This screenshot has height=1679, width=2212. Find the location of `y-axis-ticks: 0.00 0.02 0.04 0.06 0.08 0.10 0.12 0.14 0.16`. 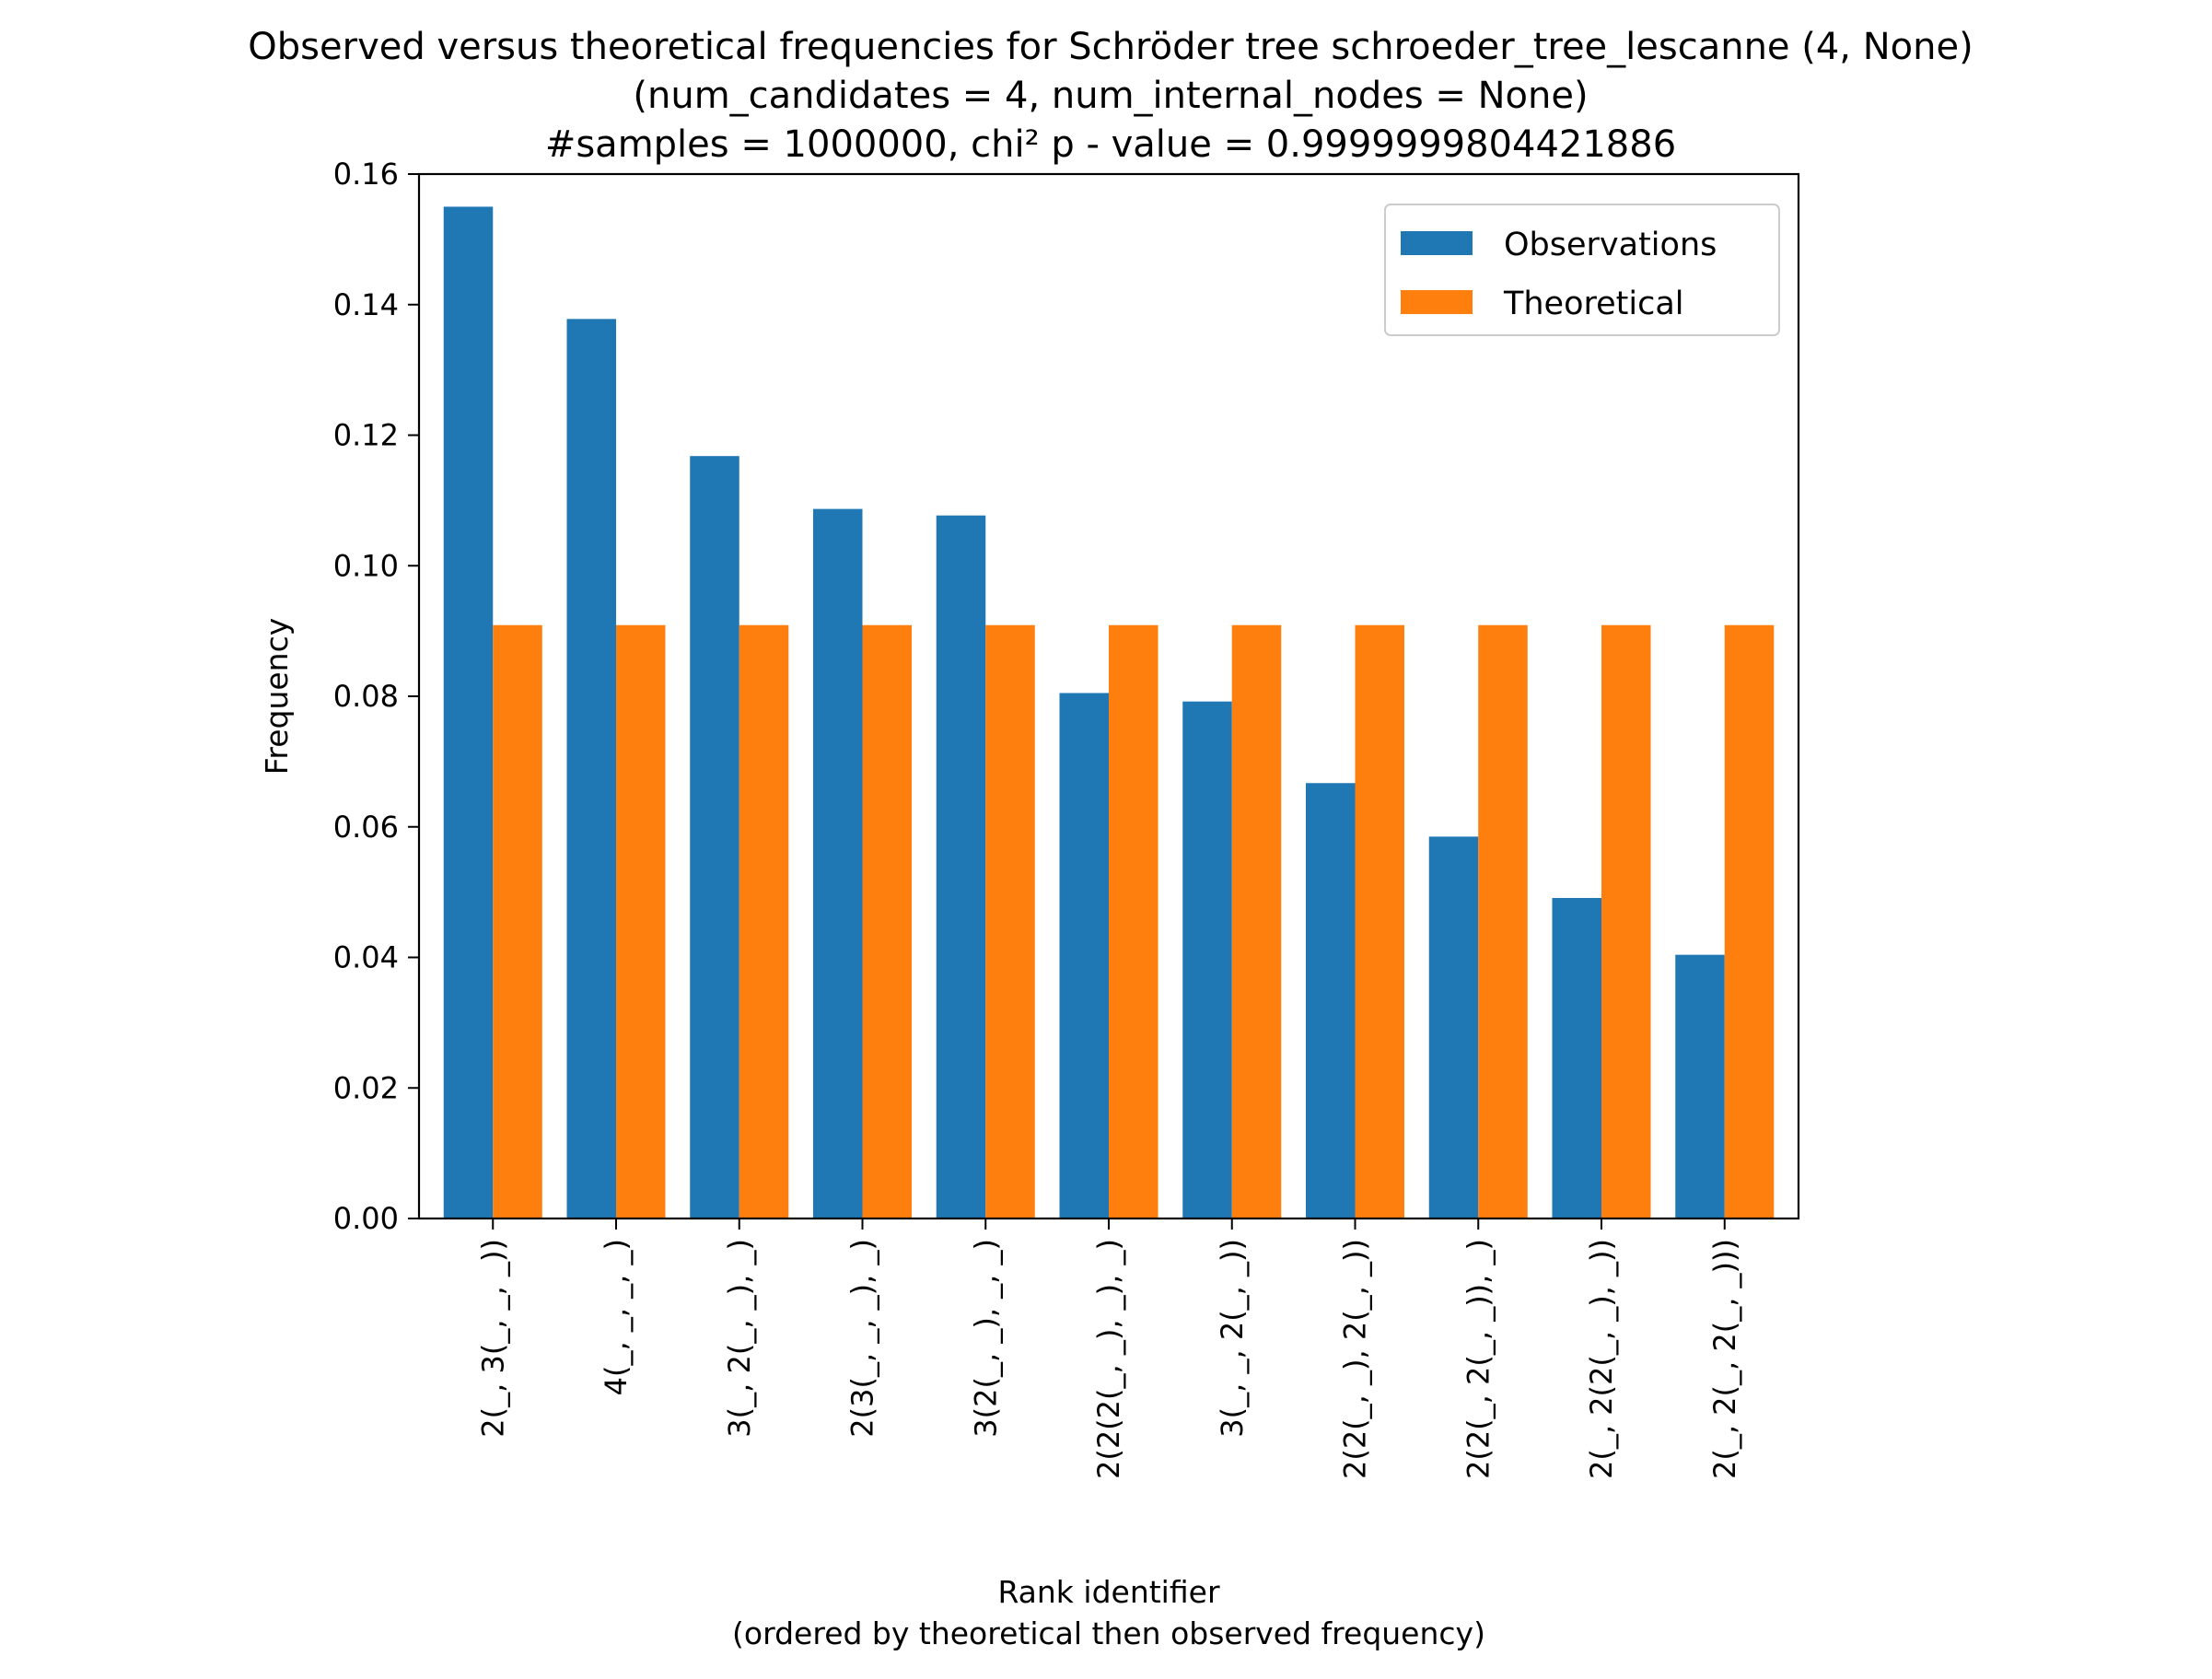

y-axis-ticks: 0.00 0.02 0.04 0.06 0.08 0.10 0.12 0.14 0.16 is located at coordinates (376, 696).